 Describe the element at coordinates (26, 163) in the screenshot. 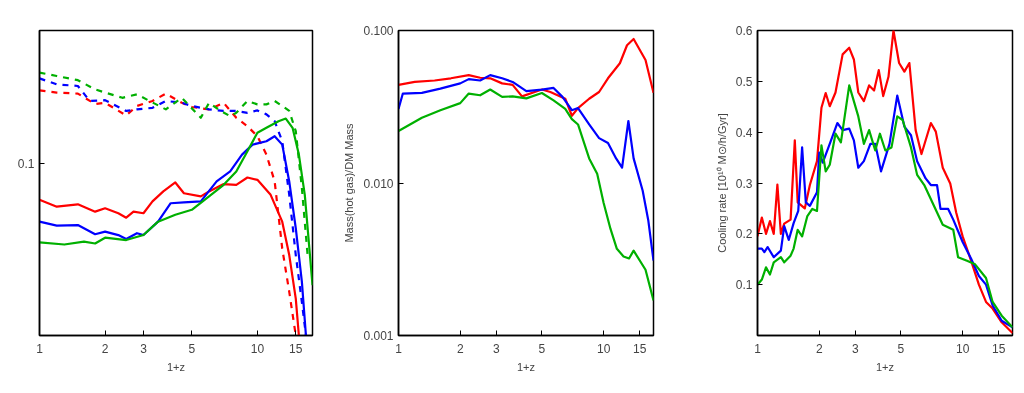

I see `text: 0.1` at that location.